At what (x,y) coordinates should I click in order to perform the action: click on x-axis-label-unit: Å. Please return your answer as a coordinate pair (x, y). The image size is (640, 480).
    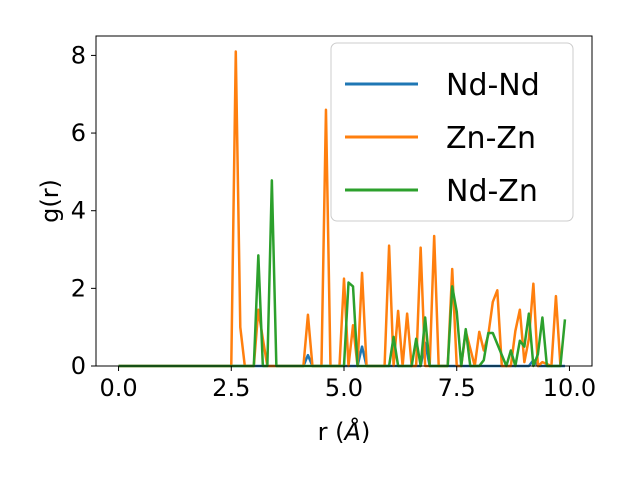
    Looking at the image, I should click on (352, 431).